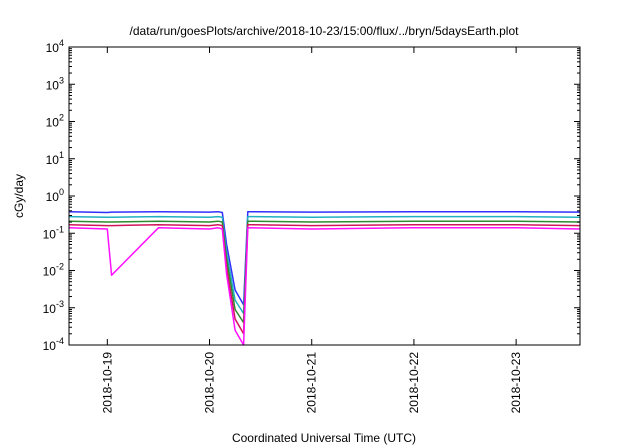 This screenshot has height=448, width=640. I want to click on y-tick-label: 10⁻⁴, so click(53, 344).